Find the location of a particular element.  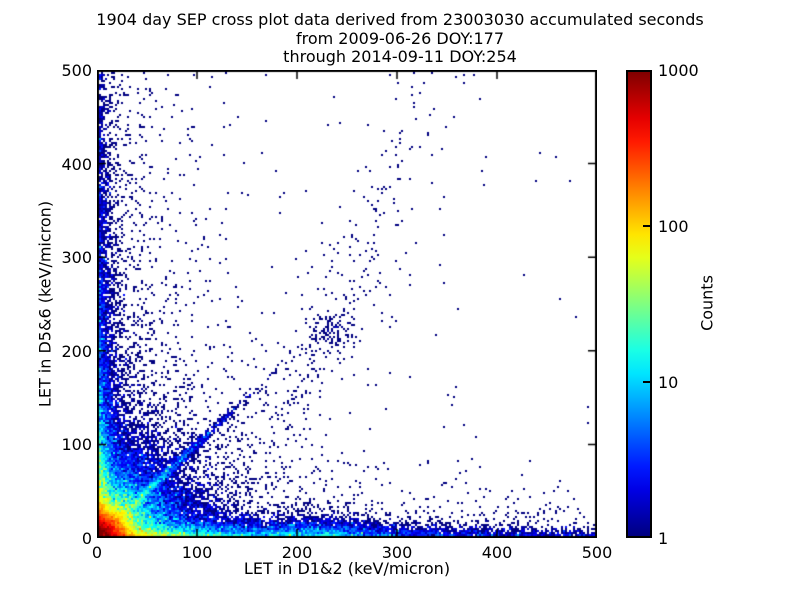

x-tick-label: 100 is located at coordinates (197, 552).